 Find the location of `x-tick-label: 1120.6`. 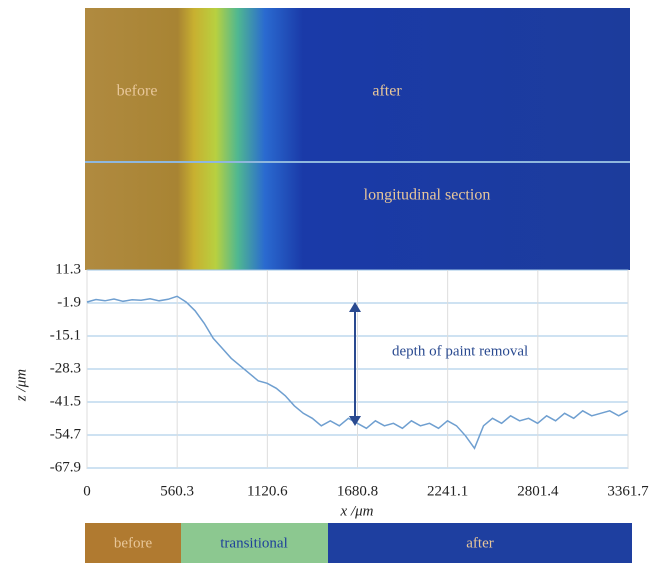

x-tick-label: 1120.6 is located at coordinates (267, 491).